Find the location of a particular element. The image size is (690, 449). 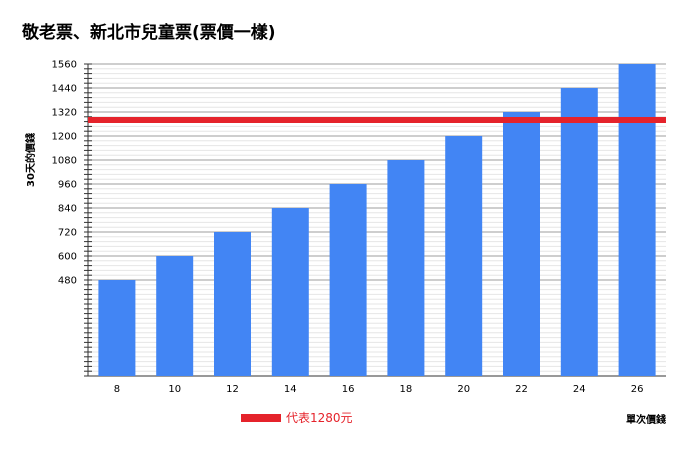

x-tick-label: 22 is located at coordinates (521, 389).